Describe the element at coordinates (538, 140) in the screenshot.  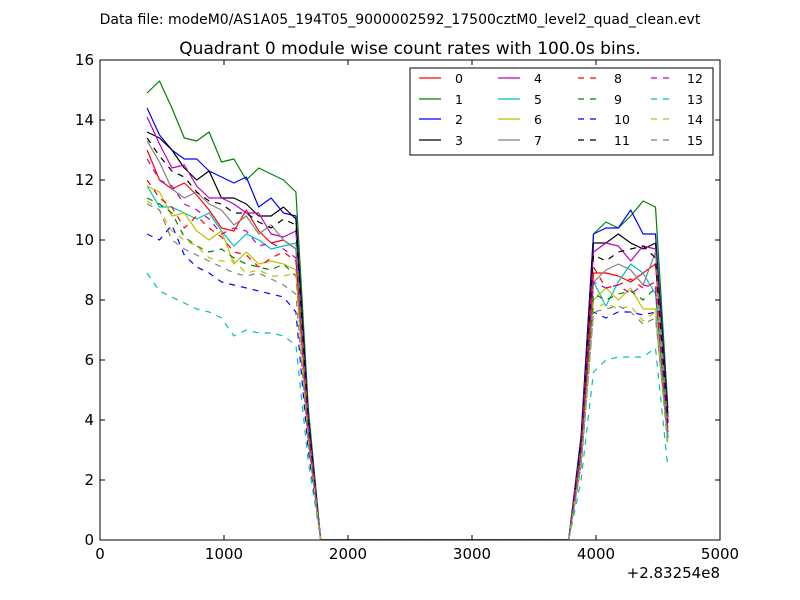
I see `legend-label-7: 7` at that location.